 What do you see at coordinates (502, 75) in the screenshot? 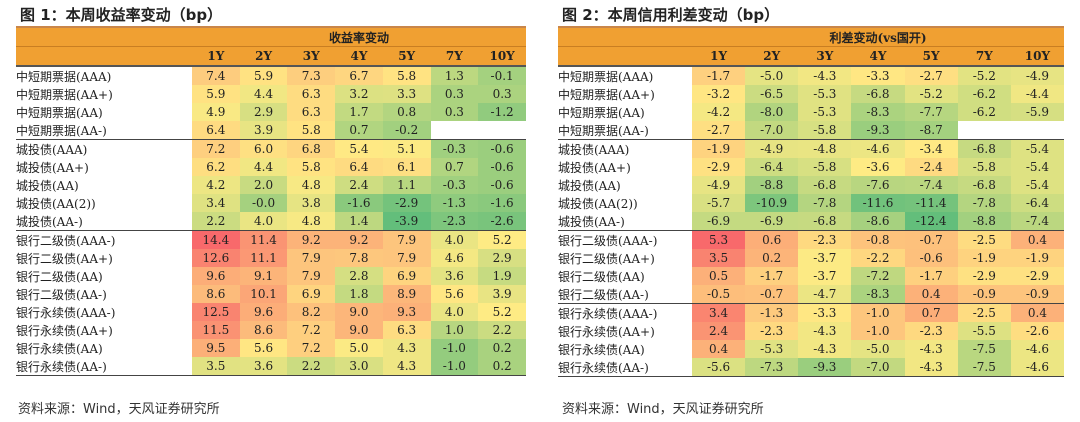
I see `value-cell: -0.1` at bounding box center [502, 75].